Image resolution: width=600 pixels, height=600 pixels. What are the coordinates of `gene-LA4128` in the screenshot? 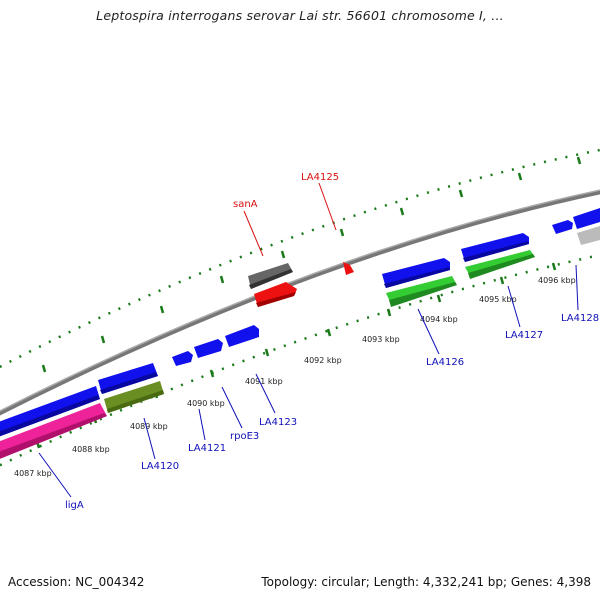 It's located at (562, 227).